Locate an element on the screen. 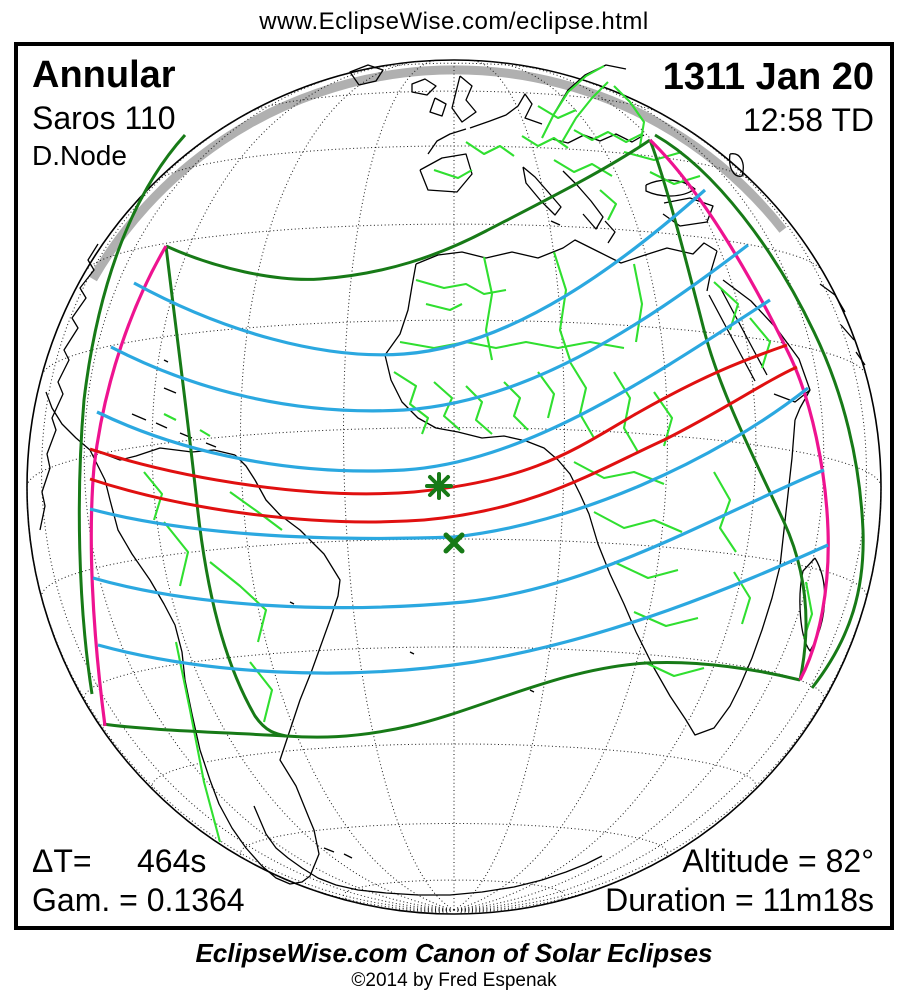 This screenshot has height=1004, width=908. altitude-row: Altitude = 82° is located at coordinates (739, 861).